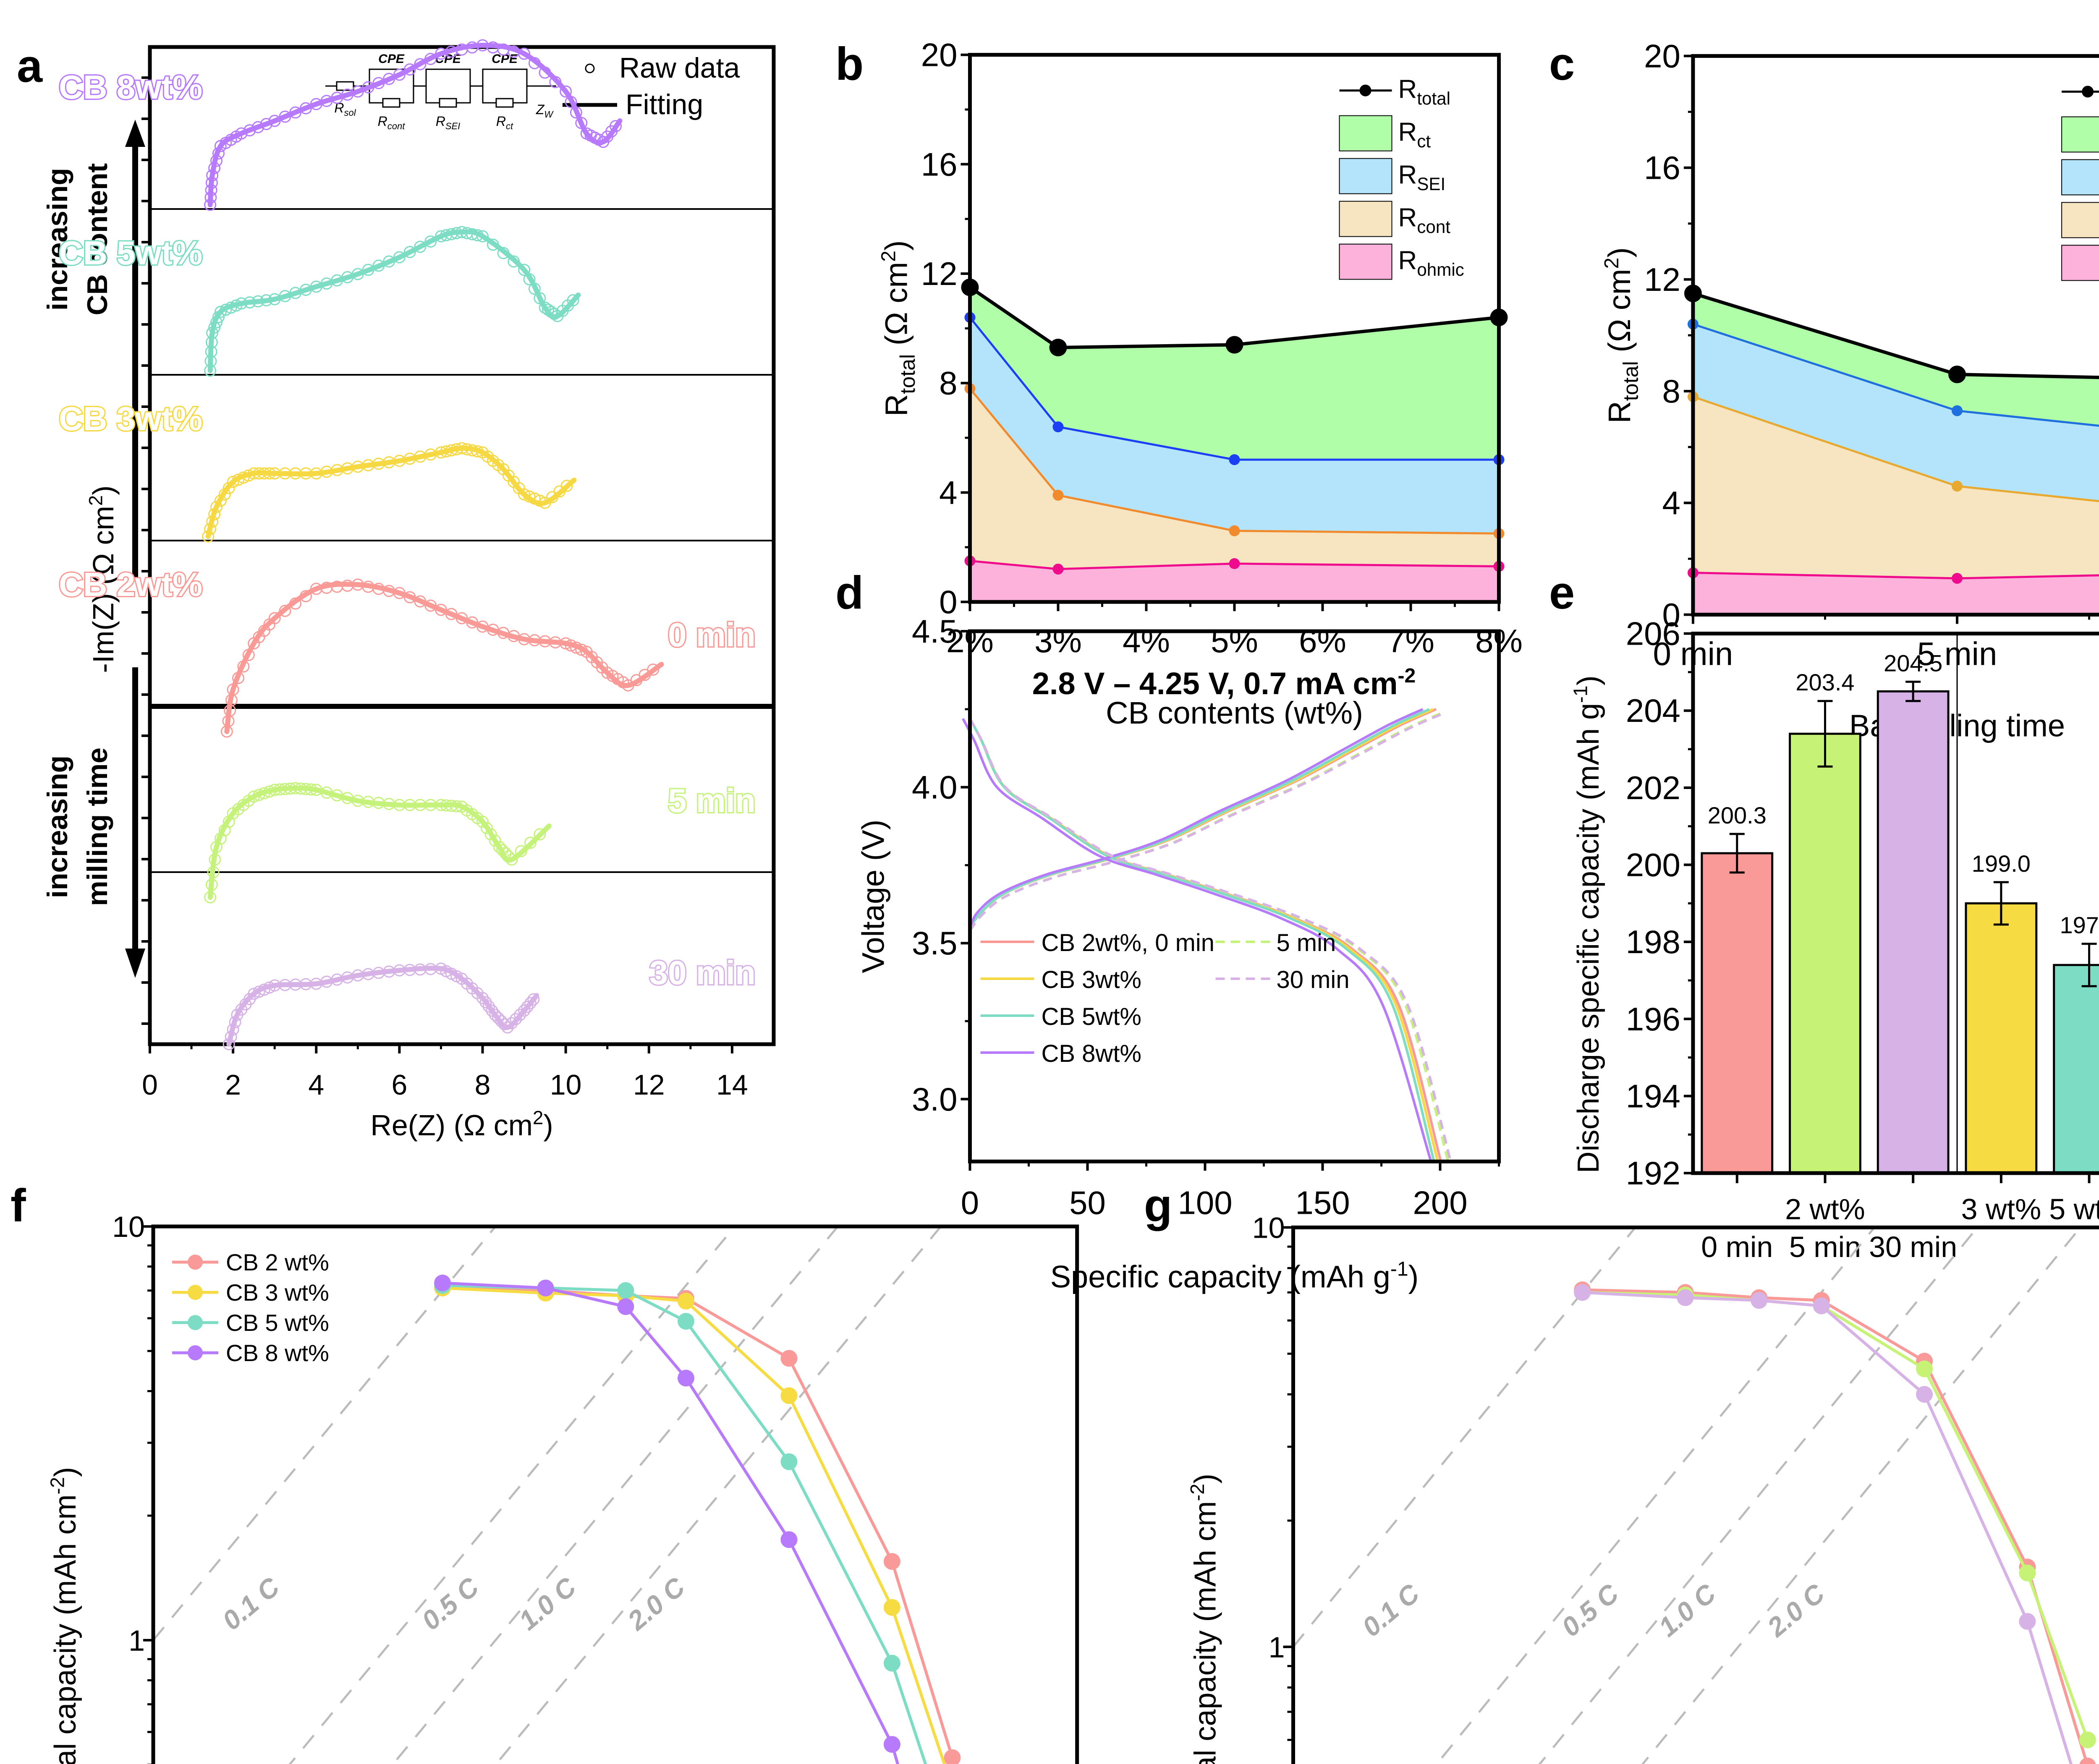  I want to click on legend-swatch, so click(2080, 220).